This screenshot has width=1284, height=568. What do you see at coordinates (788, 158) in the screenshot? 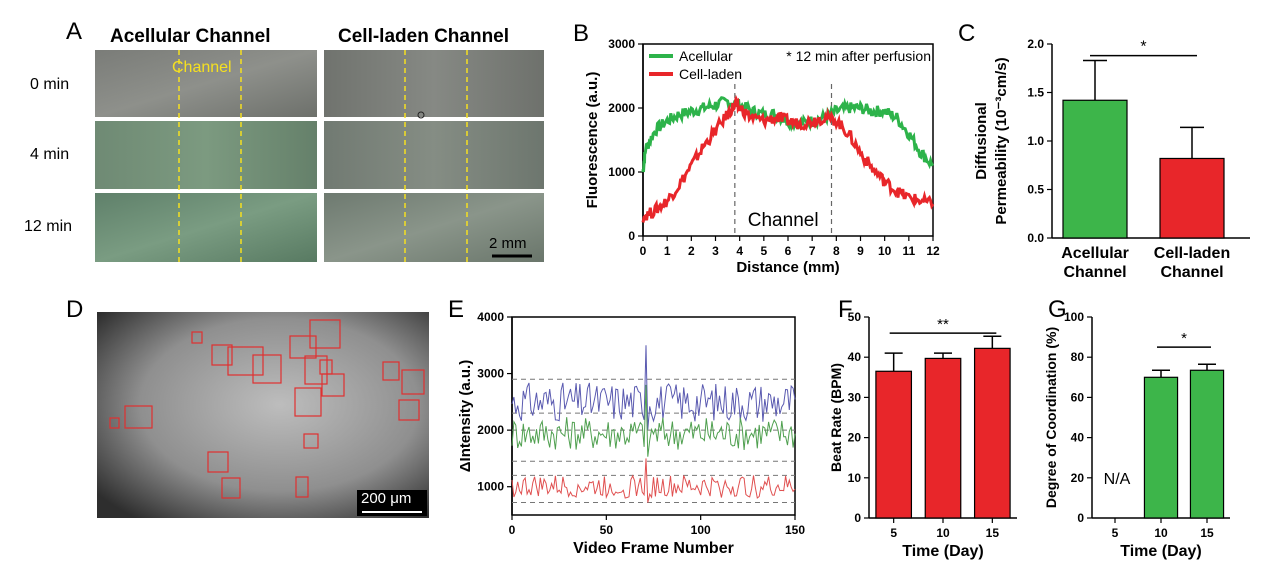
I see `series-line-cell-laden` at bounding box center [788, 158].